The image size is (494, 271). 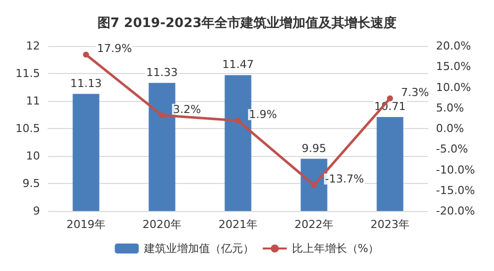 I want to click on data-label: 11.33, so click(x=162, y=72).